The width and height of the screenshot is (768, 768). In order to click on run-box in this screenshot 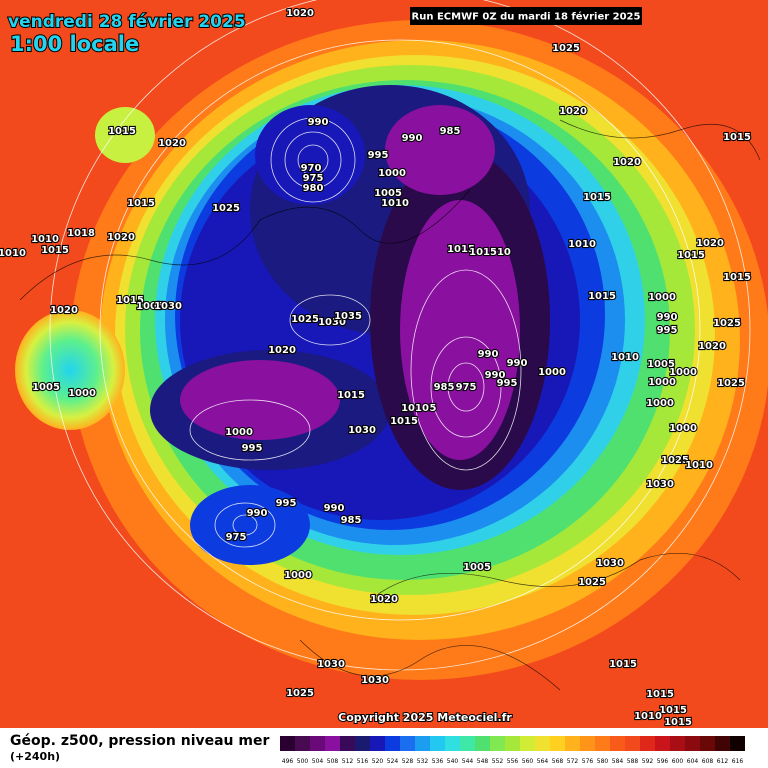, I will do `click(526, 16)`.